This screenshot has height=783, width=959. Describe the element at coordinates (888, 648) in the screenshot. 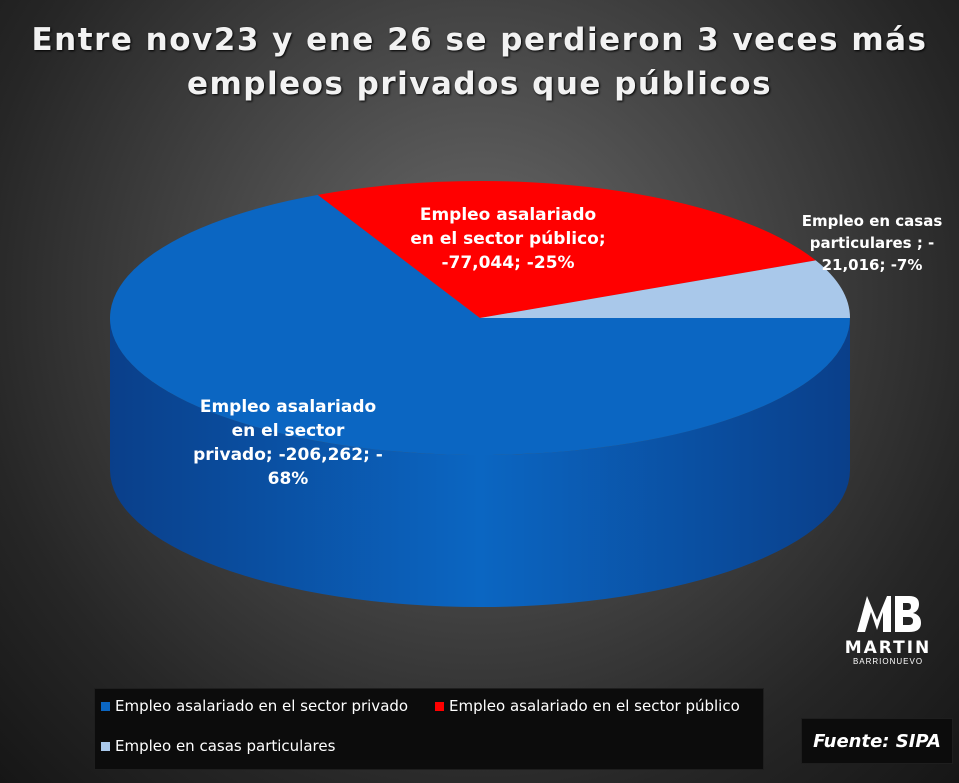

I see `logo-name: MARTIN` at that location.